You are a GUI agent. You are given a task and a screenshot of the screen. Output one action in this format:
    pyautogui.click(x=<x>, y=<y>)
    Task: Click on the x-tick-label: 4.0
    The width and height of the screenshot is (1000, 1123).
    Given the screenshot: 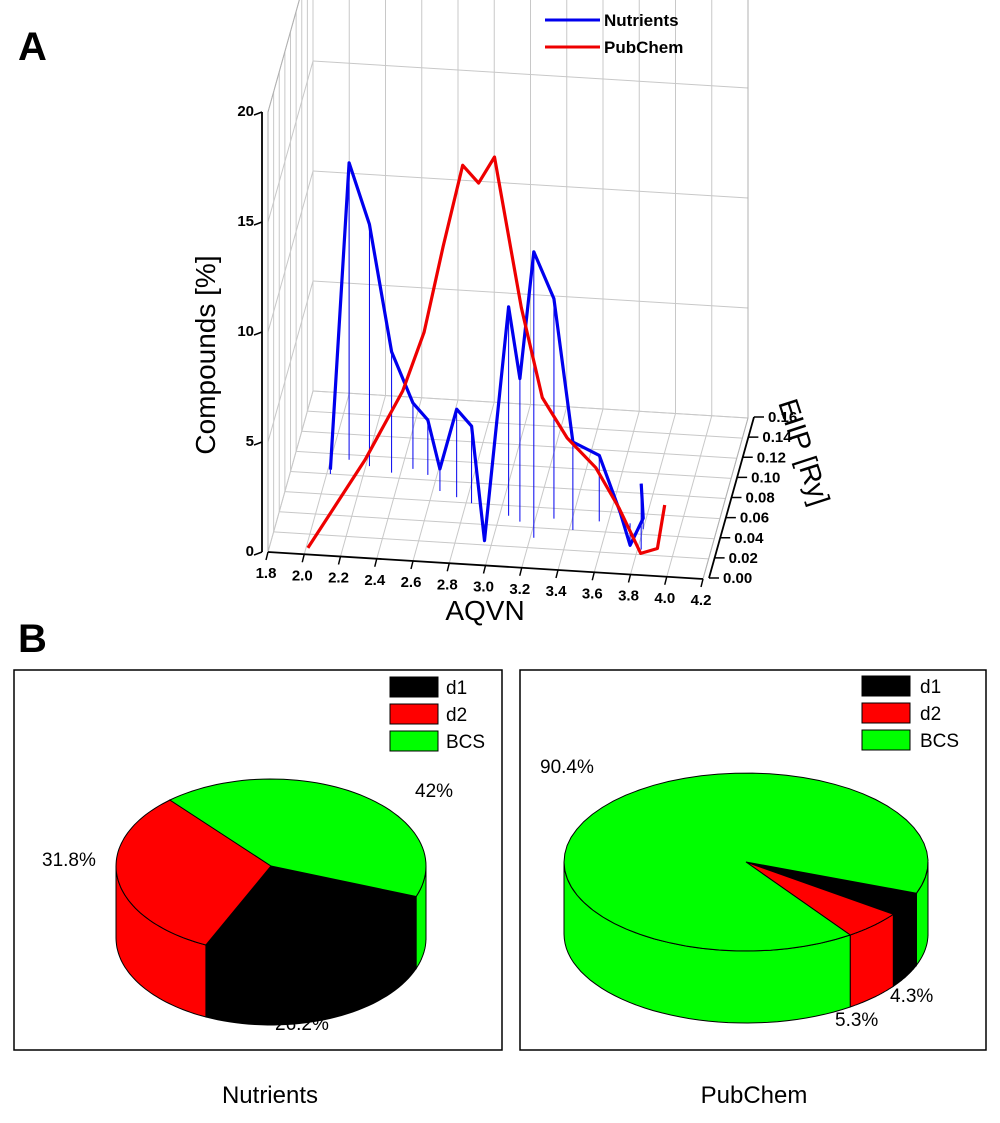 What is the action you would take?
    pyautogui.click(x=664, y=598)
    